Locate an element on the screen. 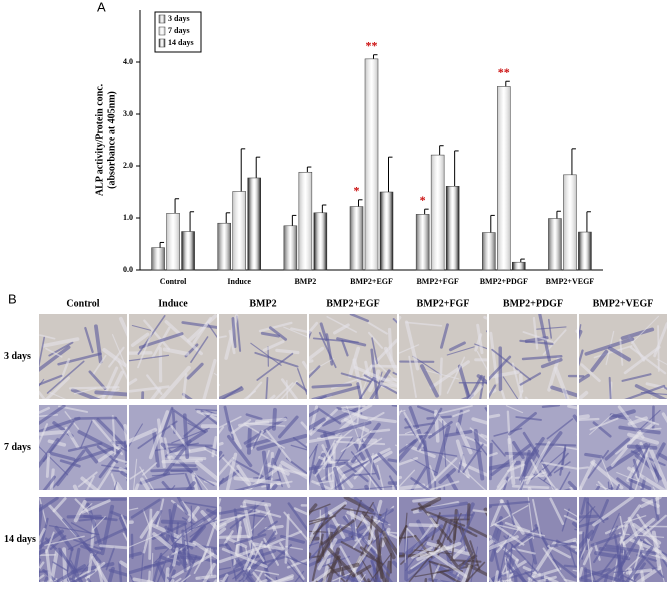  x-tick-label: Induce is located at coordinates (239, 281).